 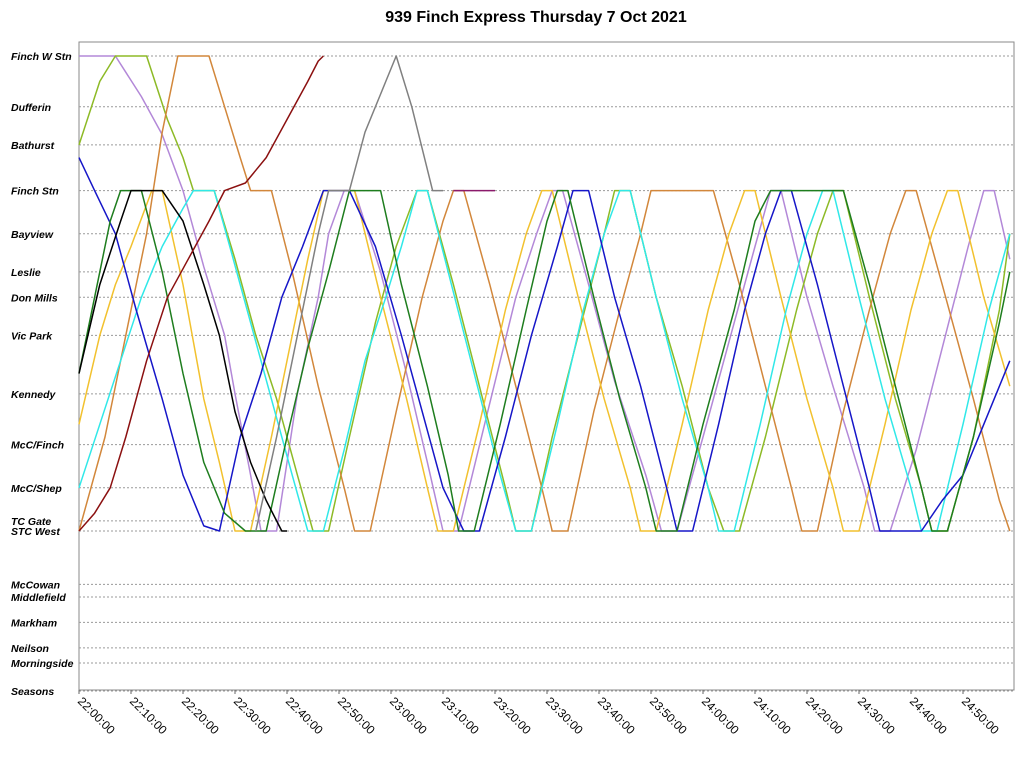 What do you see at coordinates (720, 715) in the screenshot?
I see `x-tick-label: 24:00:00` at bounding box center [720, 715].